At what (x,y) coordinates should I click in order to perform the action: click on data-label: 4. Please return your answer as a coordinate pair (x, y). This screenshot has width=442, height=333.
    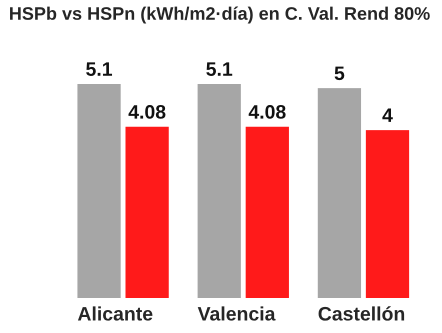
    Looking at the image, I should click on (387, 115).